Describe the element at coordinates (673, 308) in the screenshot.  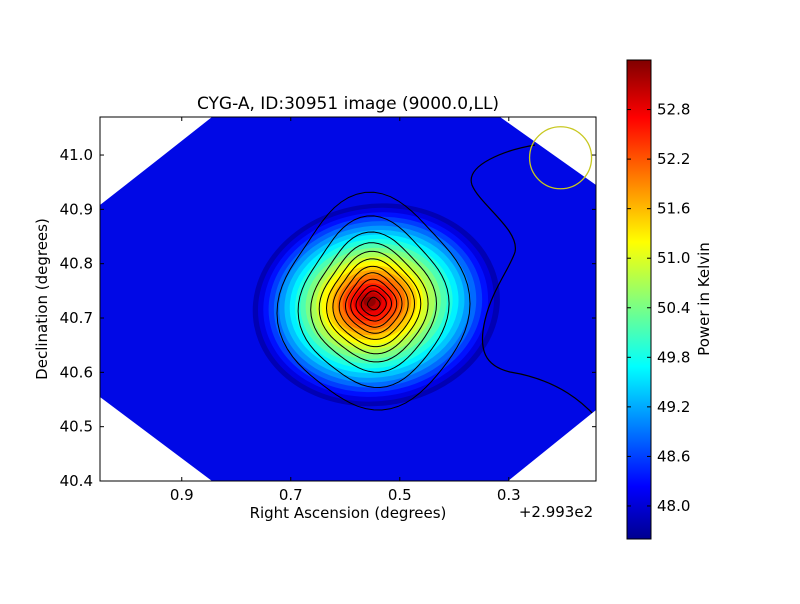
I see `colorbar-tick-label: 50.4` at that location.